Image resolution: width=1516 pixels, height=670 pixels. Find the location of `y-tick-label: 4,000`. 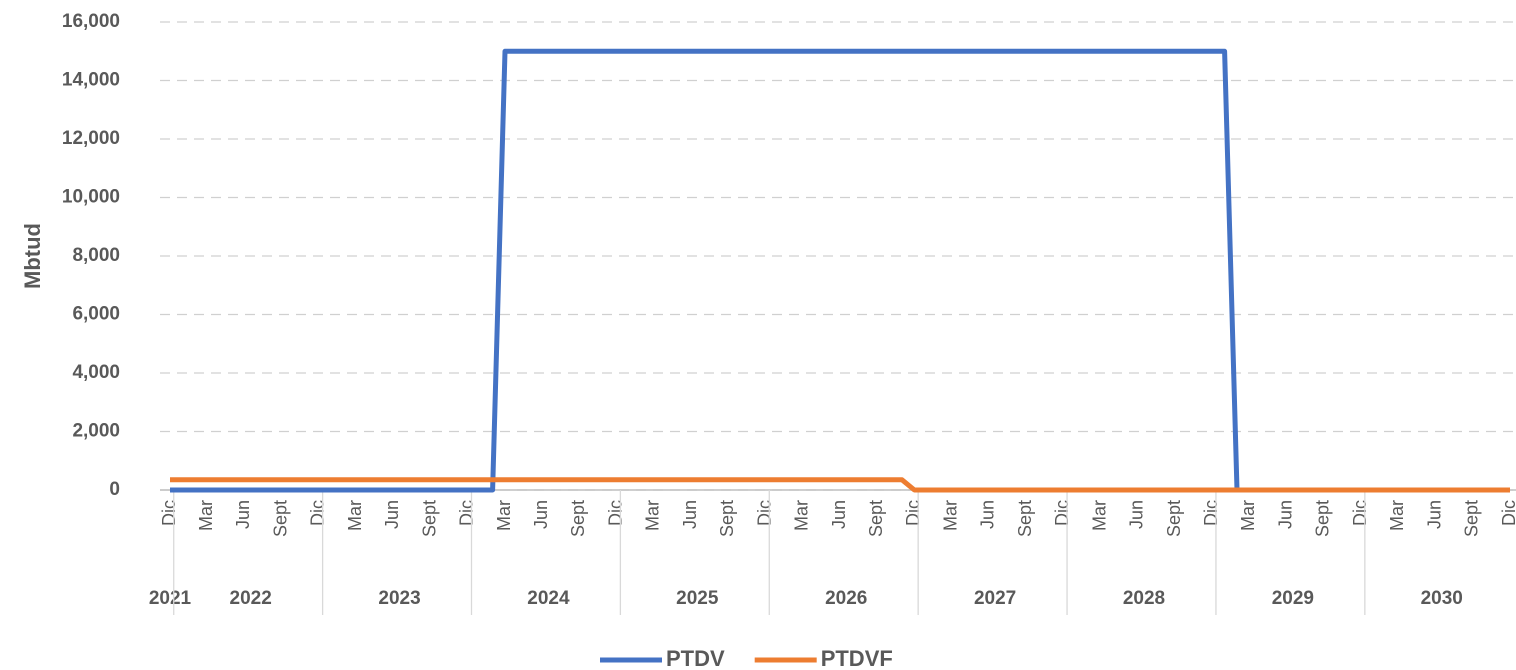

y-tick-label: 4,000 is located at coordinates (96, 372).